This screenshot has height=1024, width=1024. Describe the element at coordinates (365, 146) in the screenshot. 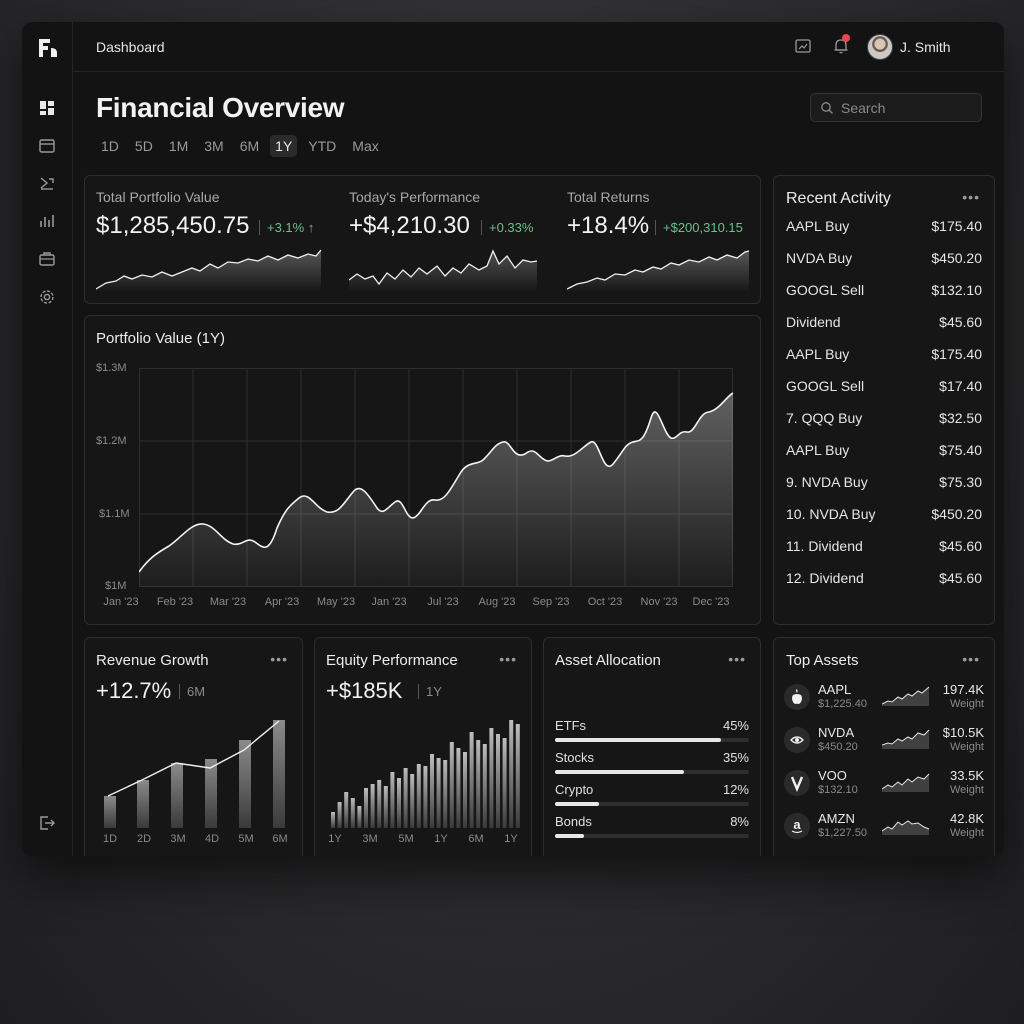

I see `range-tab-max: Max` at that location.